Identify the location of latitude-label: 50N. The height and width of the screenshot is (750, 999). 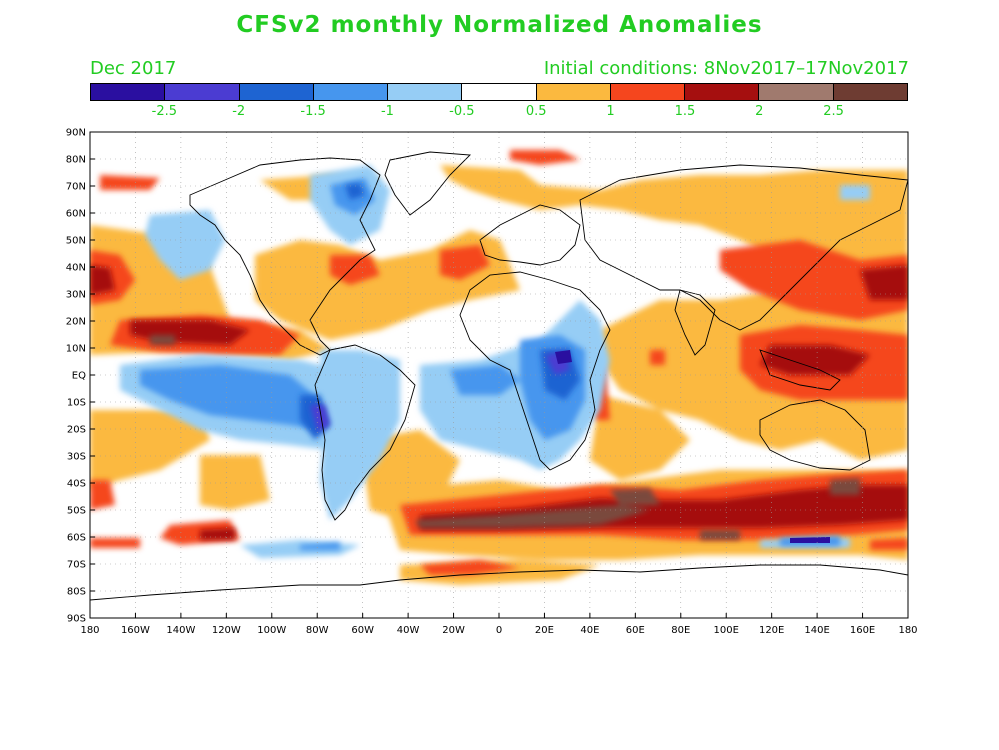
(76, 241).